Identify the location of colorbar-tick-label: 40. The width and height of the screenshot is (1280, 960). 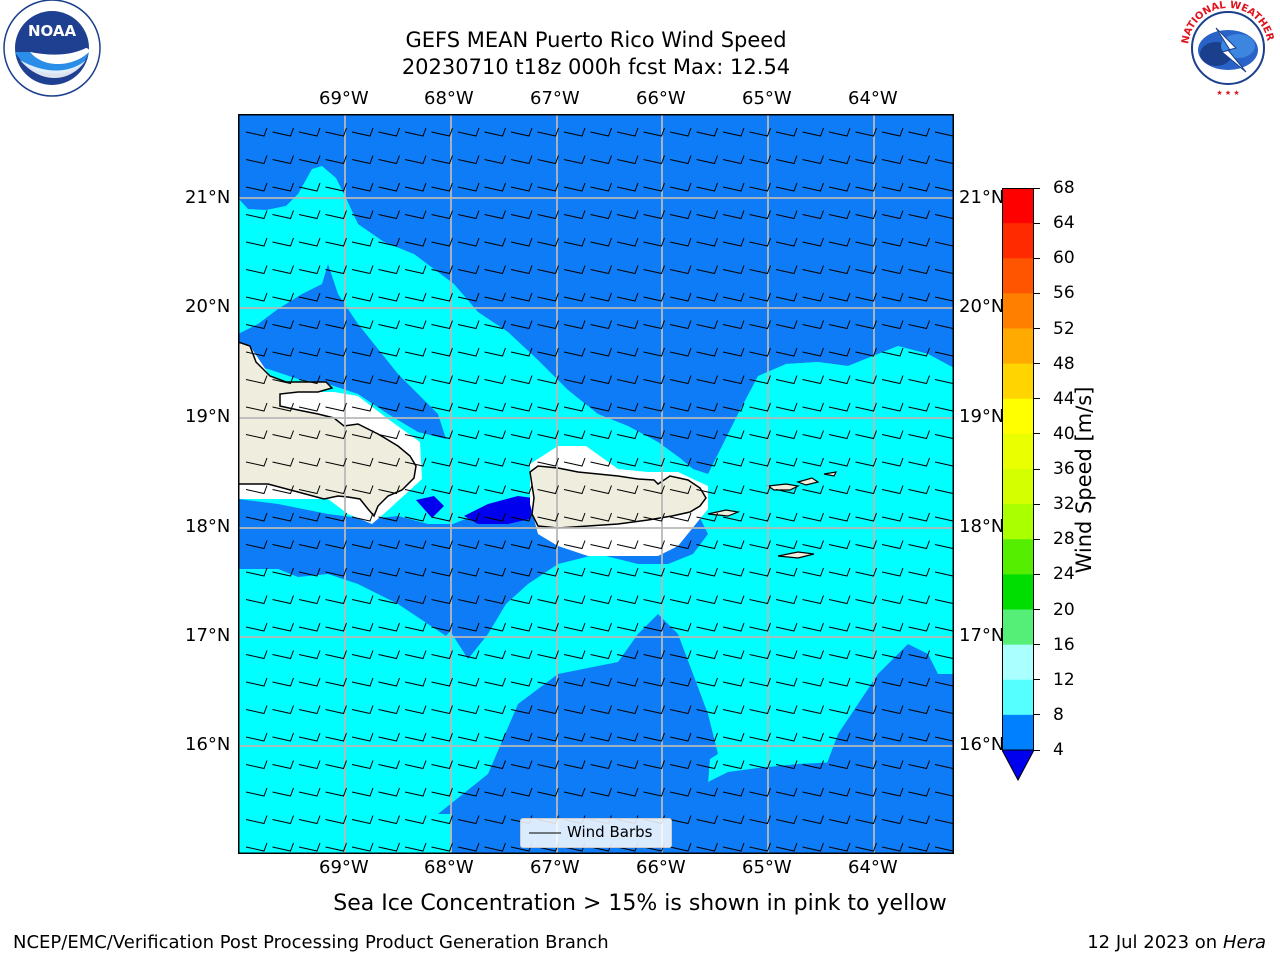
(1064, 433).